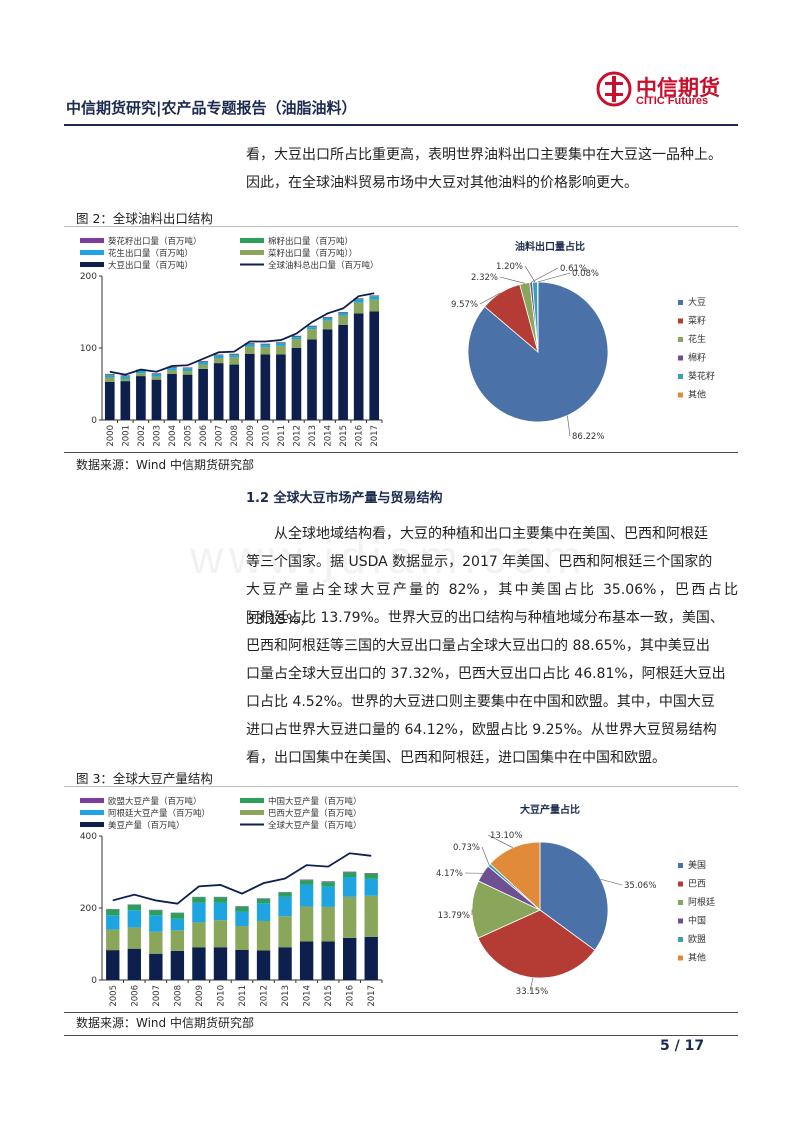 The image size is (800, 1132). What do you see at coordinates (491, 534) in the screenshot?
I see `section-line-1: 从全球地域结构看，大豆的种植和出口主要集中在美国、巴西和阿根廷` at bounding box center [491, 534].